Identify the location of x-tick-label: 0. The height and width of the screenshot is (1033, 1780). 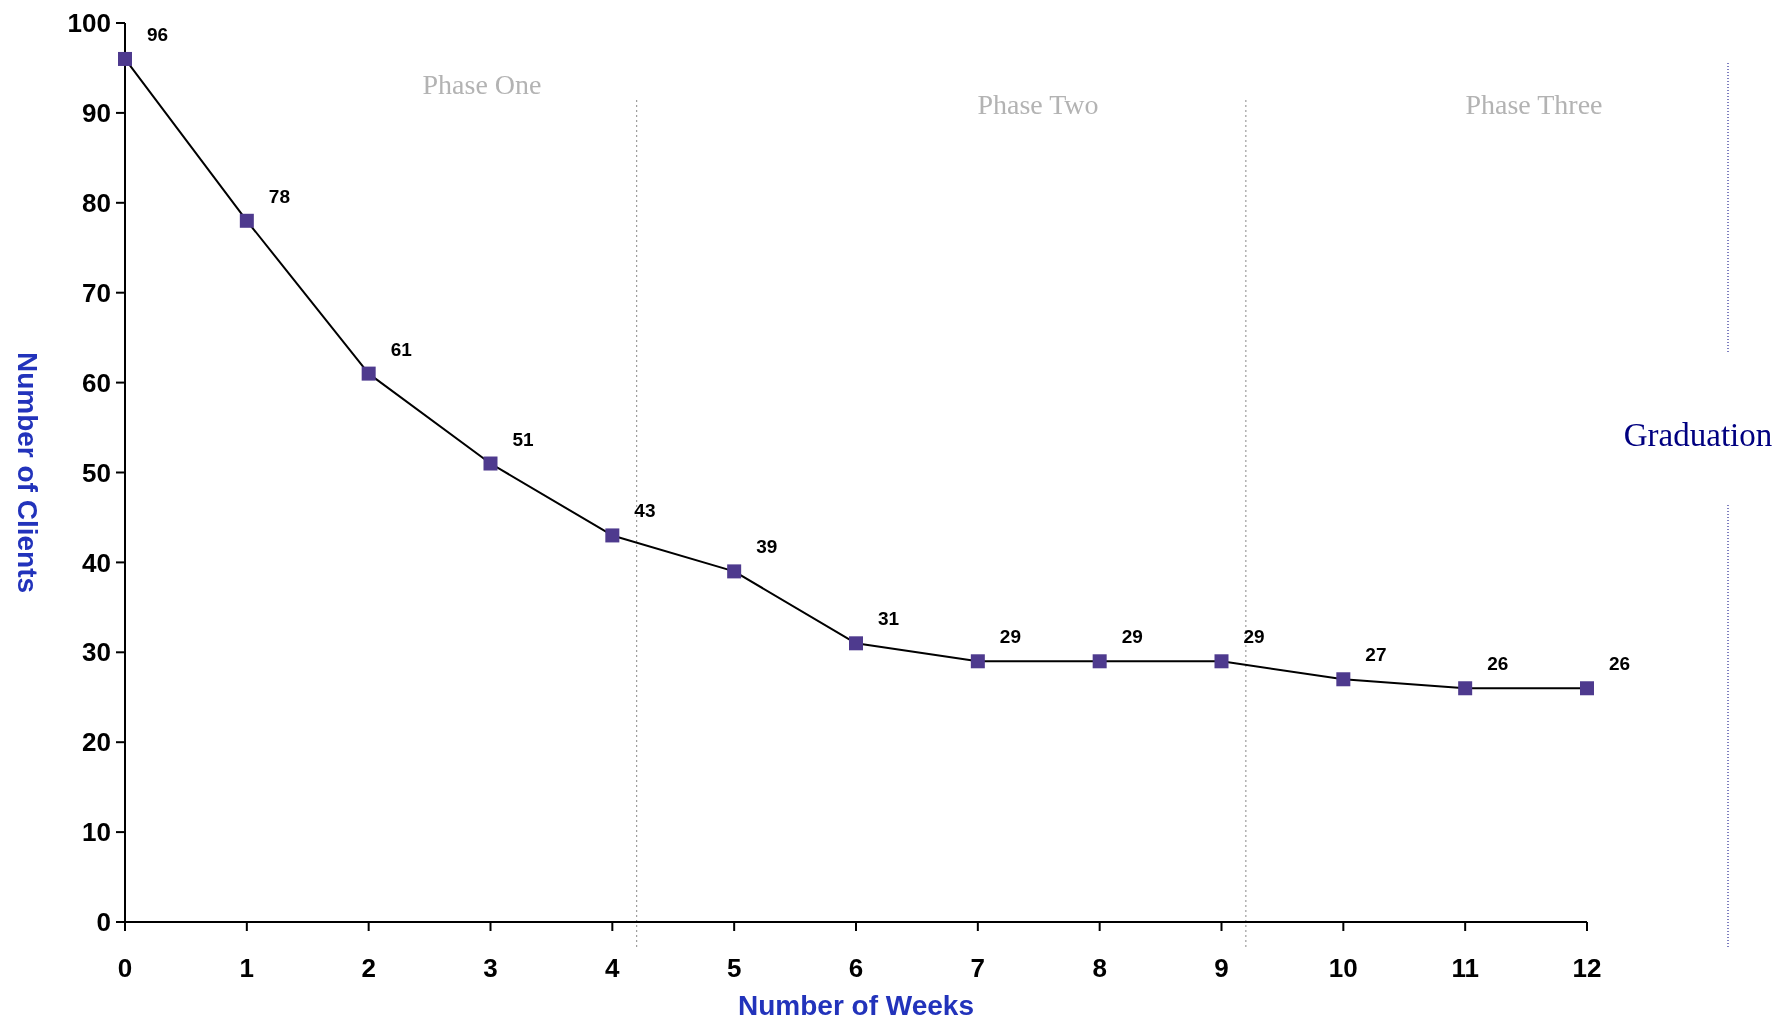
(125, 968).